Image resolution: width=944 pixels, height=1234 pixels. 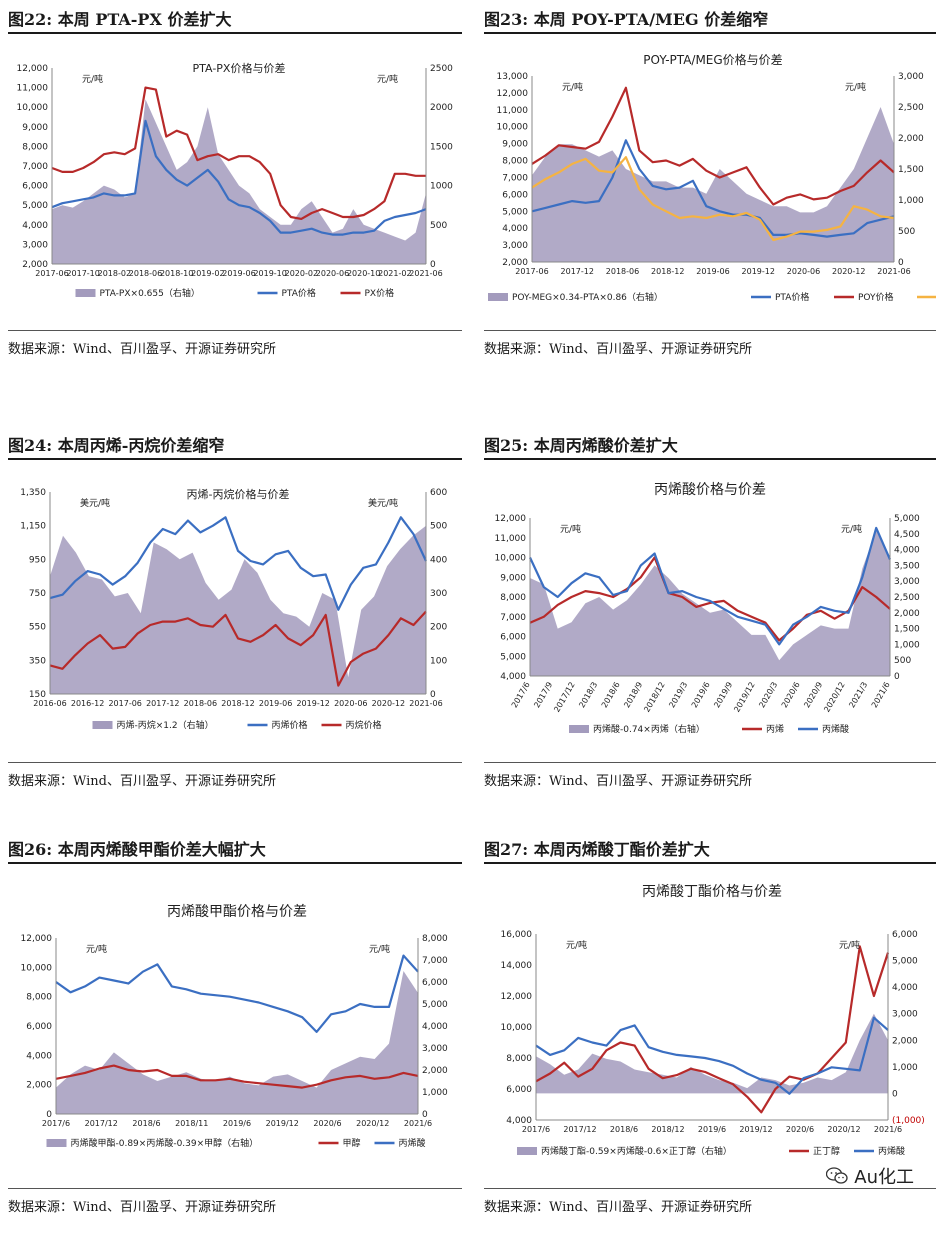 I want to click on x-tick: 2017-06, so click(x=51, y=273).